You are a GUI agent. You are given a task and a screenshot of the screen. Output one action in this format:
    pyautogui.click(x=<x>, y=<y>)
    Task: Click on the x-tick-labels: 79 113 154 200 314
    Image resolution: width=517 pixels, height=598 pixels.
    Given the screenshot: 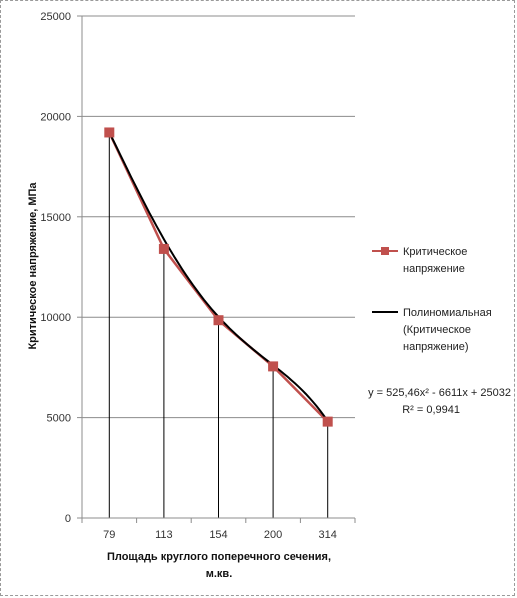 What is the action you would take?
    pyautogui.click(x=220, y=535)
    